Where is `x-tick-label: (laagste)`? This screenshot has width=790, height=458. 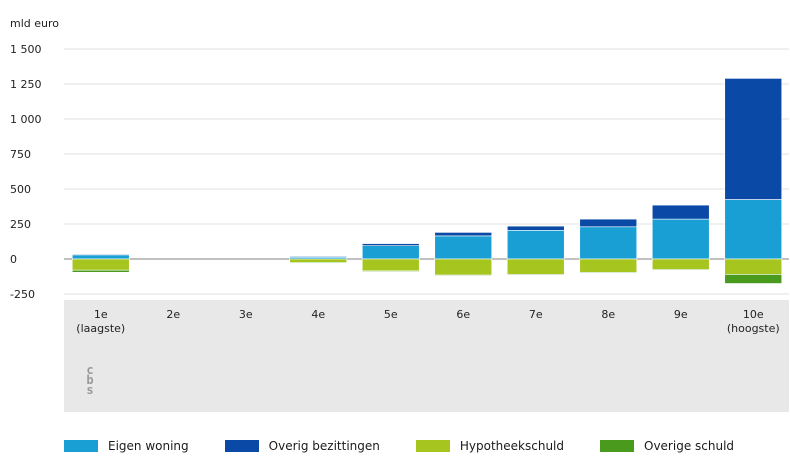
x-tick-label: (laagste) is located at coordinates (100, 328).